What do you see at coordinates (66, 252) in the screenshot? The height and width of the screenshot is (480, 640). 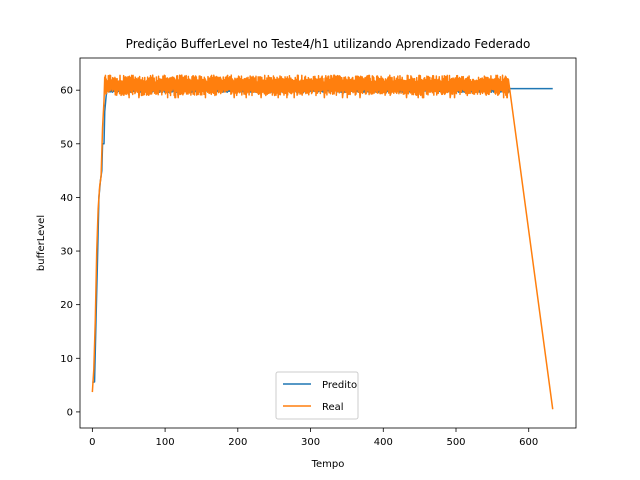 I see `y-tick-label: 30` at bounding box center [66, 252].